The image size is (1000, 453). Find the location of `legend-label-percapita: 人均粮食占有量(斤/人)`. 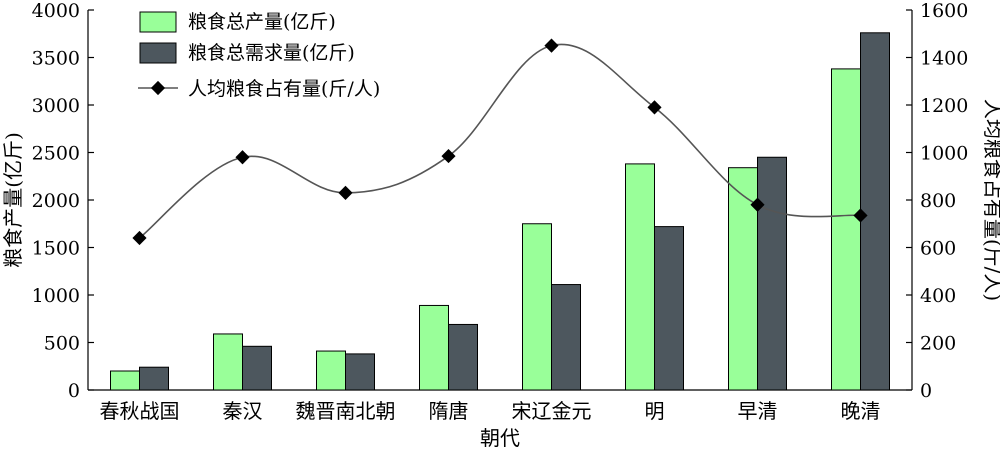

legend-label-percapita: 人均粮食占有量(斤/人) is located at coordinates (284, 89).